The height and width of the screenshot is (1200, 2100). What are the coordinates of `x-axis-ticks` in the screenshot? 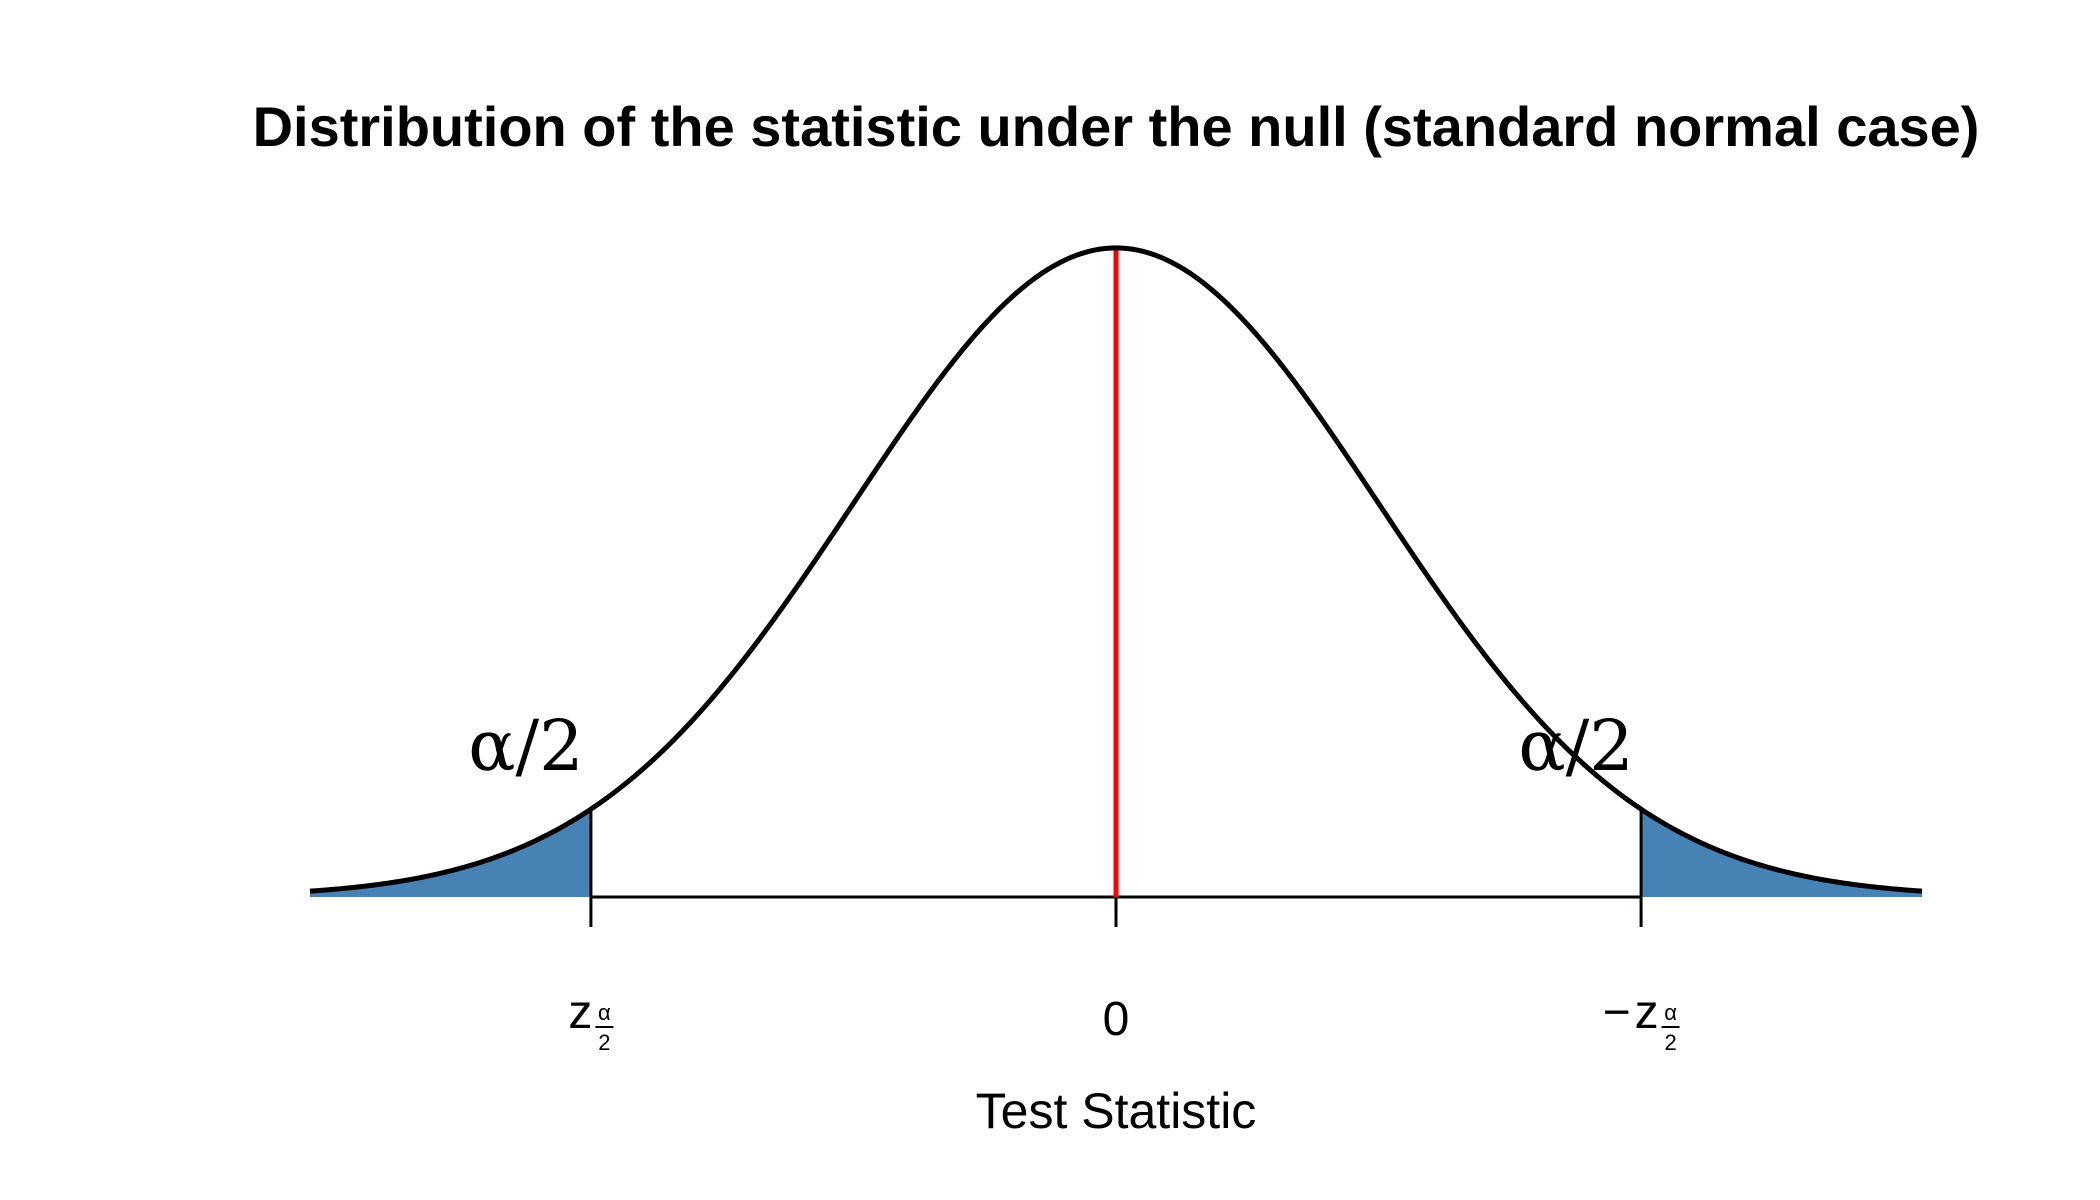 It's located at (1116, 912).